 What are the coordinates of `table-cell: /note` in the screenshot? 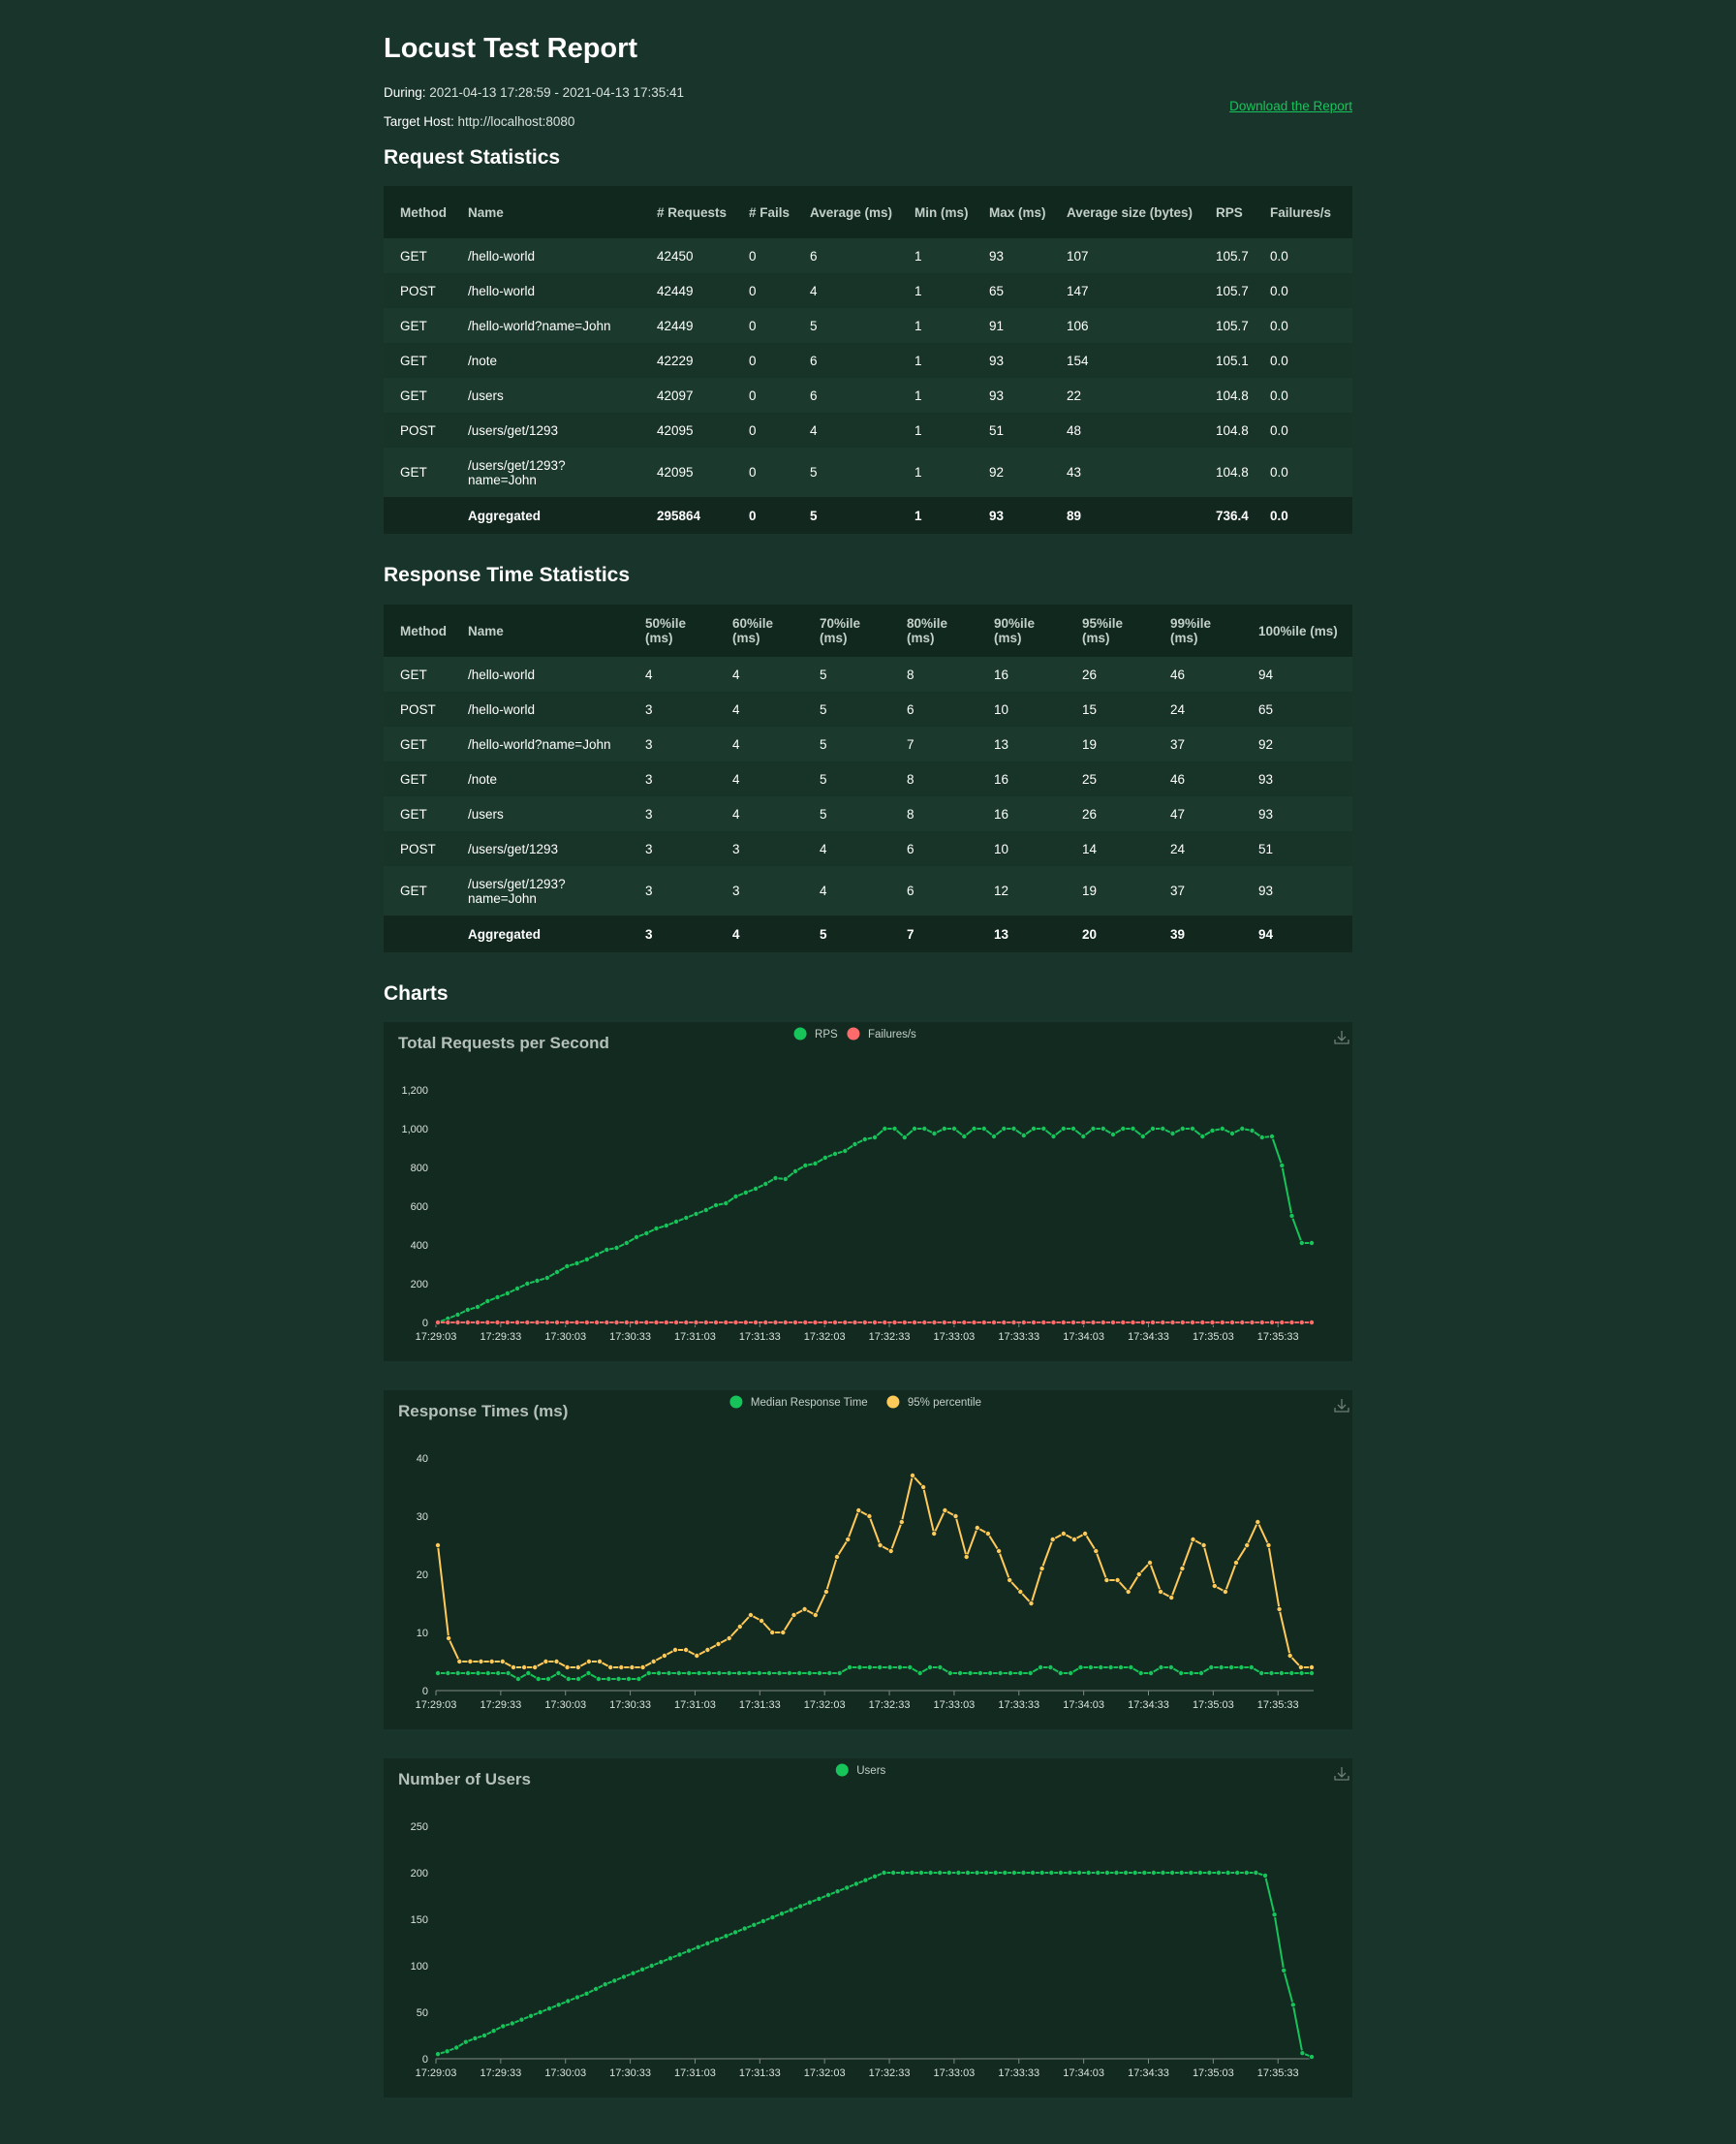 It's located at (540, 778).